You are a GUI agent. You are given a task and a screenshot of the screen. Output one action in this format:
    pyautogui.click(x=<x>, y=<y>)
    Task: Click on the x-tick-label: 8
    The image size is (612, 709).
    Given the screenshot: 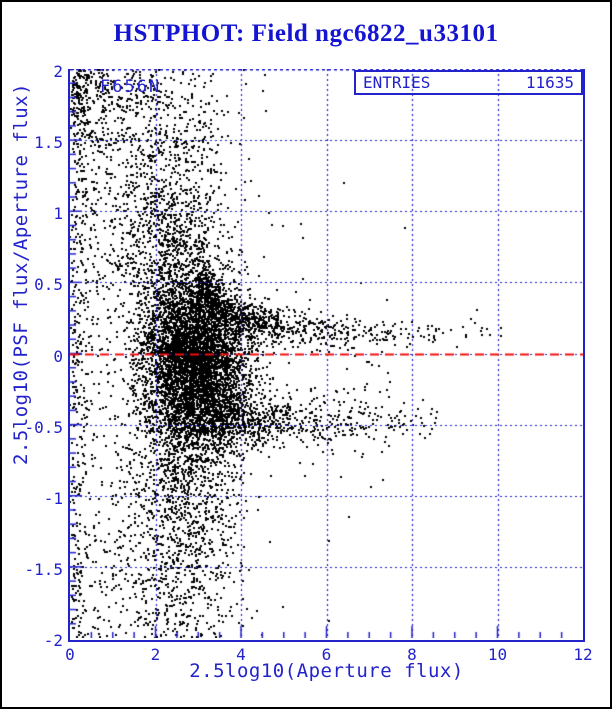 What is the action you would take?
    pyautogui.click(x=412, y=654)
    